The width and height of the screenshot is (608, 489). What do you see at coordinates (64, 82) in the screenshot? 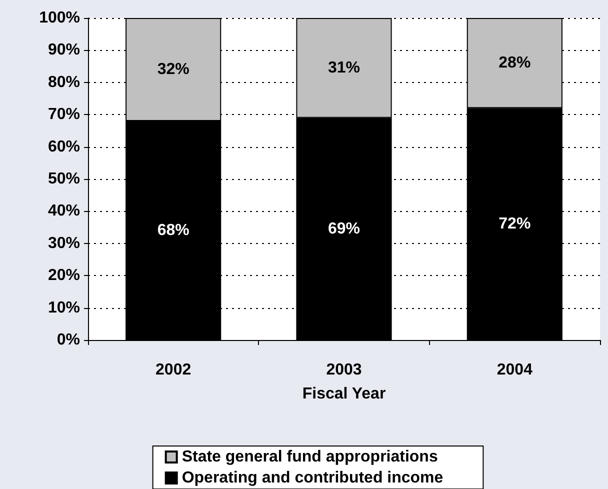
I see `y-tick-label: 80%` at bounding box center [64, 82].